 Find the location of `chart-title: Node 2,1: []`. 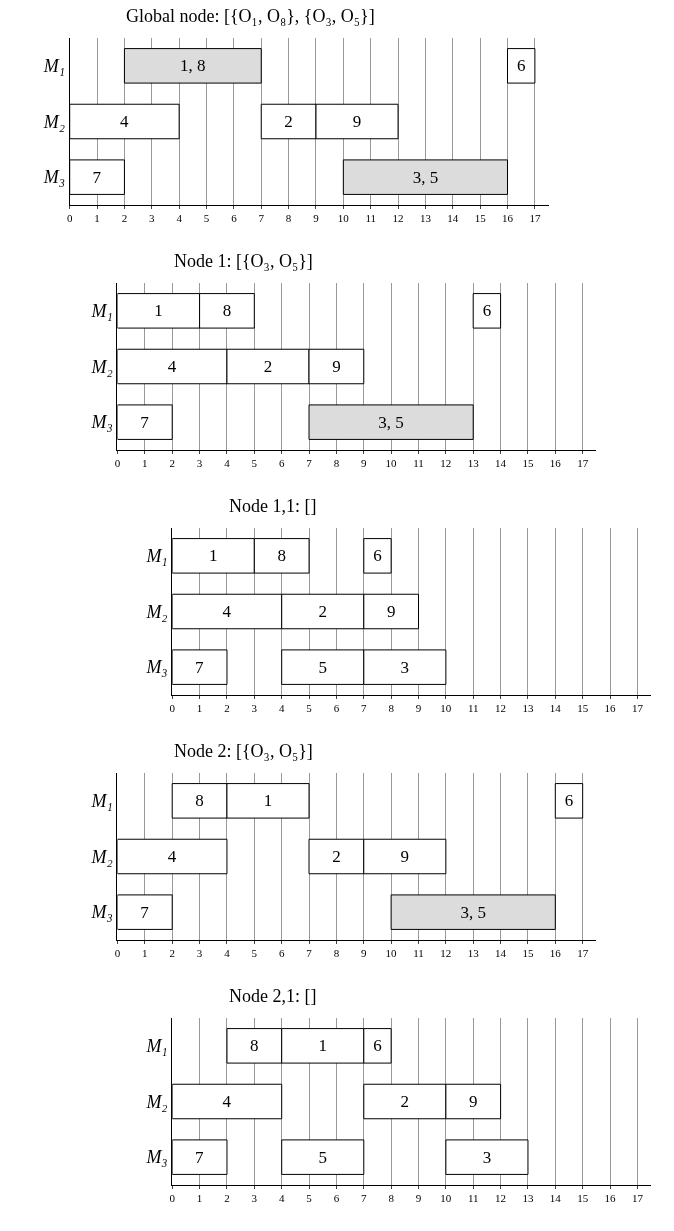

chart-title: Node 2,1: [] is located at coordinates (273, 996).